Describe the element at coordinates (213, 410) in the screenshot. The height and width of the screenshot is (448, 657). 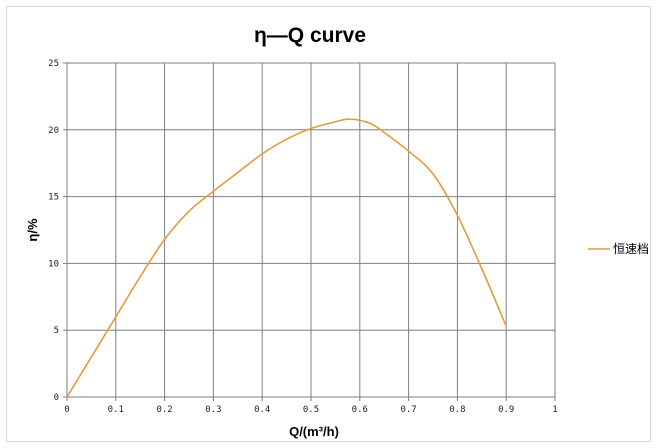
I see `x-tick-label: 0.3` at that location.